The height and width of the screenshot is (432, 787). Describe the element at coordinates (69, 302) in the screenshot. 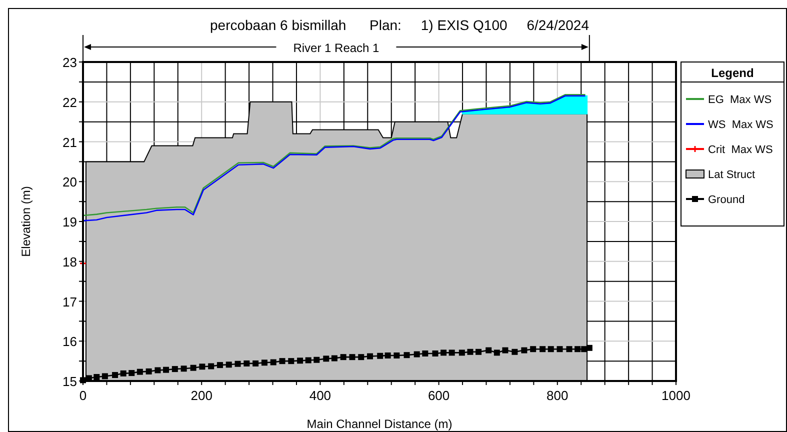

I see `y-tick-label: 17` at that location.